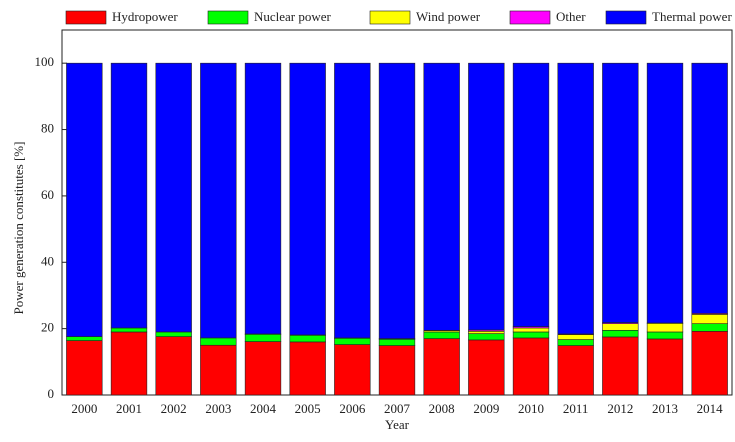  Describe the element at coordinates (218, 408) in the screenshot. I see `x-tick-label: 2003` at that location.